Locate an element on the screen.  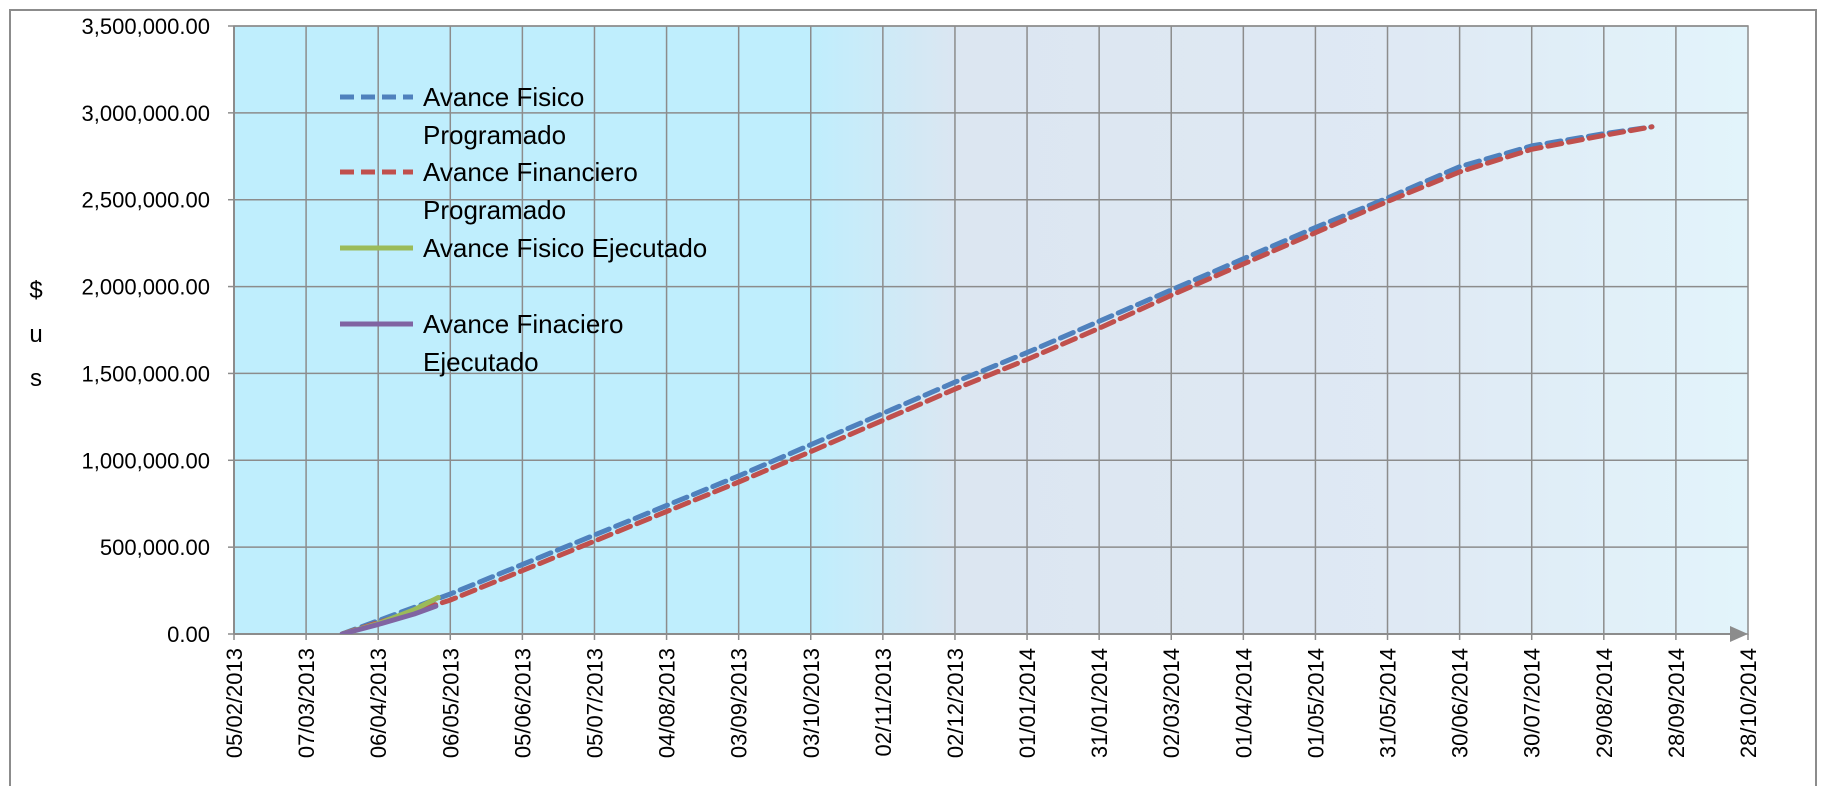
x-tick-label: 03/09/2013 is located at coordinates (739, 703).